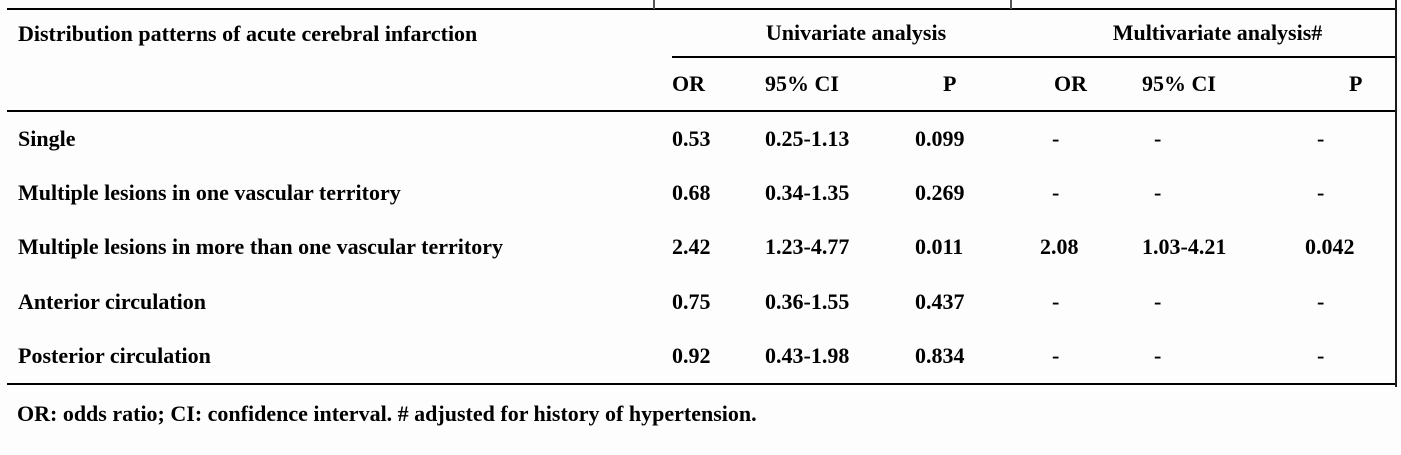 This screenshot has width=1401, height=455. What do you see at coordinates (1217, 34) in the screenshot?
I see `group-header-multivariate-analysis: Multivariate analysis#` at bounding box center [1217, 34].